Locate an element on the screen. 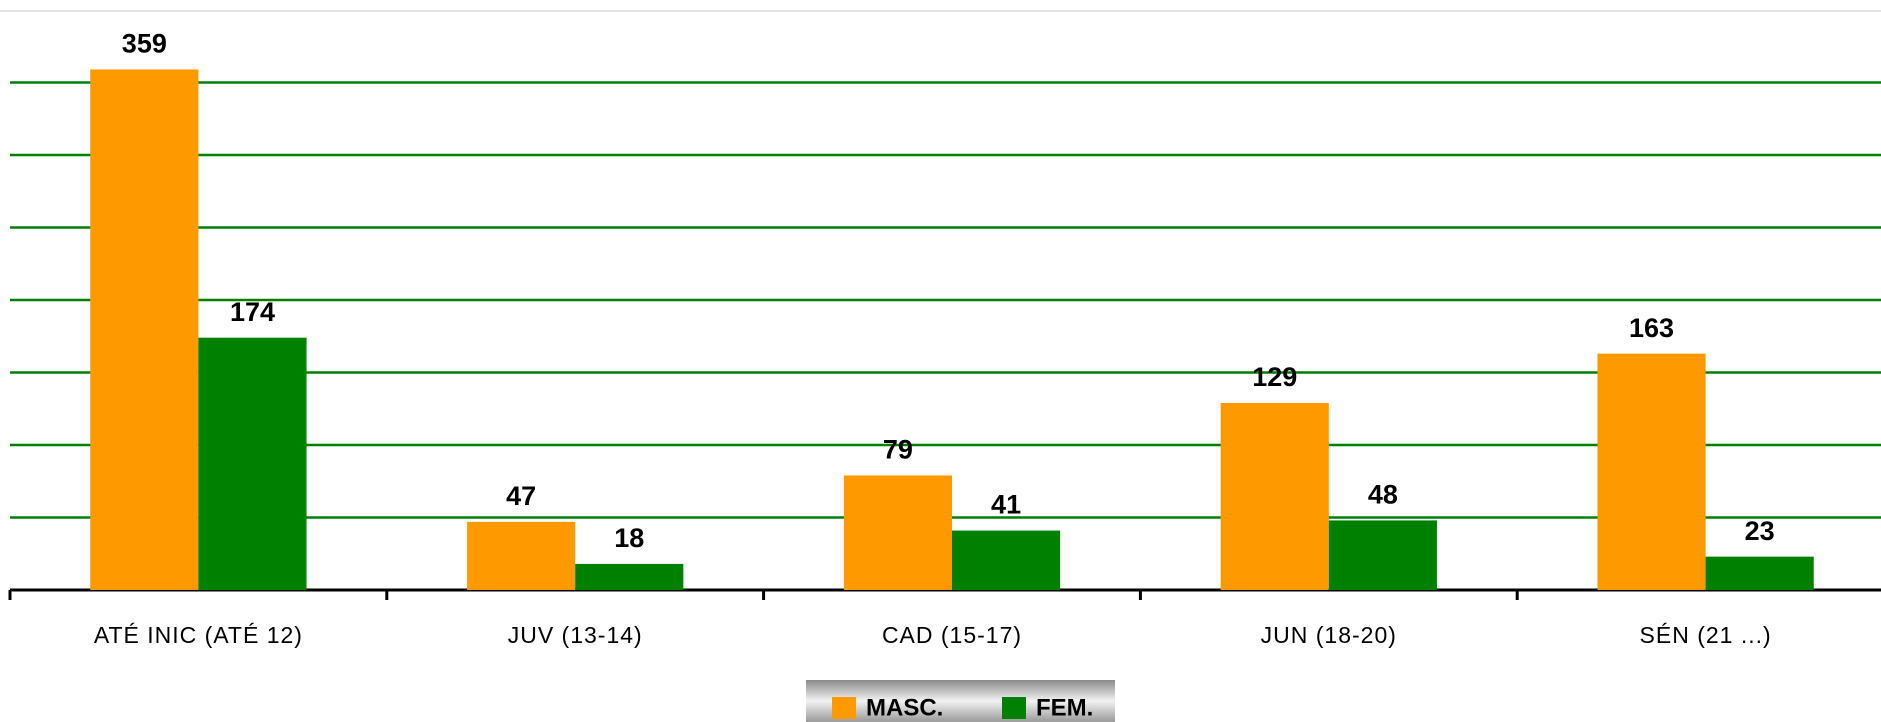 This screenshot has width=1881, height=722. x-tick-label: SÉN (21 ...) is located at coordinates (1706, 635).